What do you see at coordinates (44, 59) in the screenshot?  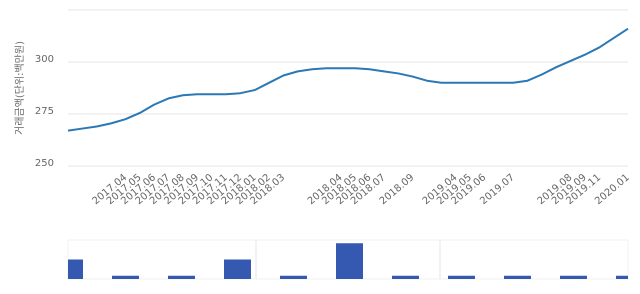 I see `y-tick-label: 300` at bounding box center [44, 59].